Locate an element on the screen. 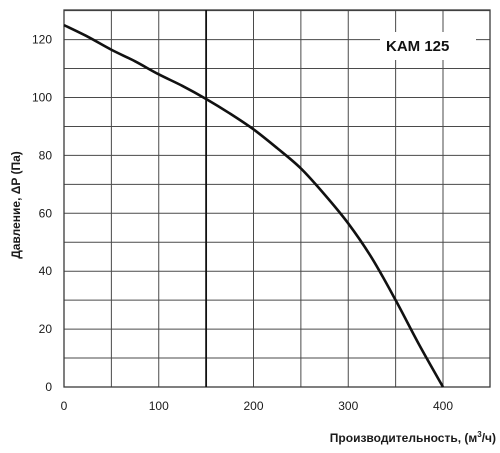 Image resolution: width=500 pixels, height=453 pixels. x-tick-label: 400 is located at coordinates (443, 406).